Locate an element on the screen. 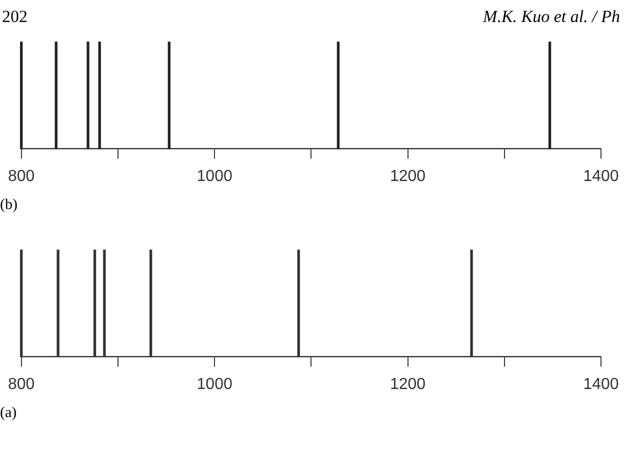 The image size is (634, 471). text: (a) is located at coordinates (9, 413).